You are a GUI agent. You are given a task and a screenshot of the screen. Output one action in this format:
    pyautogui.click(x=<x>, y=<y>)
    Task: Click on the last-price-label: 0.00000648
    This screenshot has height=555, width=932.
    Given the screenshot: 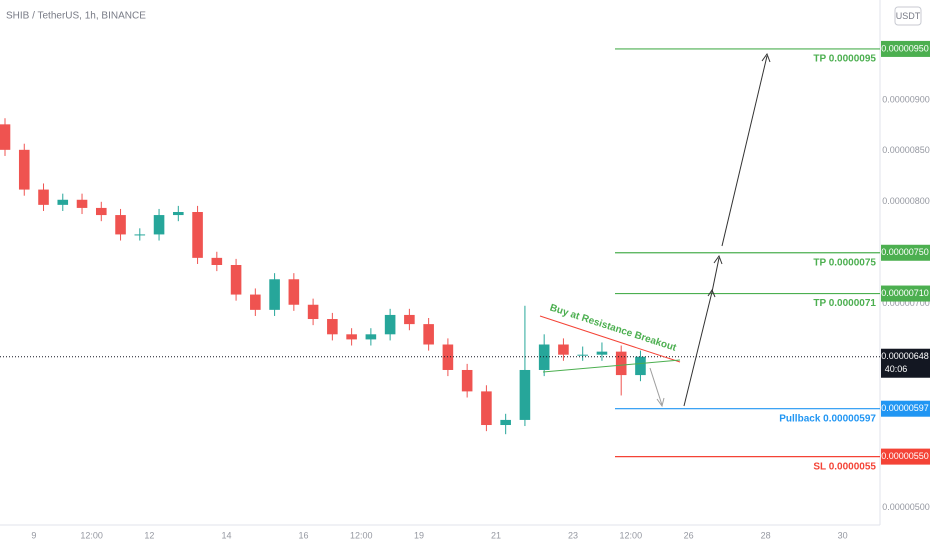 What is the action you would take?
    pyautogui.click(x=905, y=356)
    